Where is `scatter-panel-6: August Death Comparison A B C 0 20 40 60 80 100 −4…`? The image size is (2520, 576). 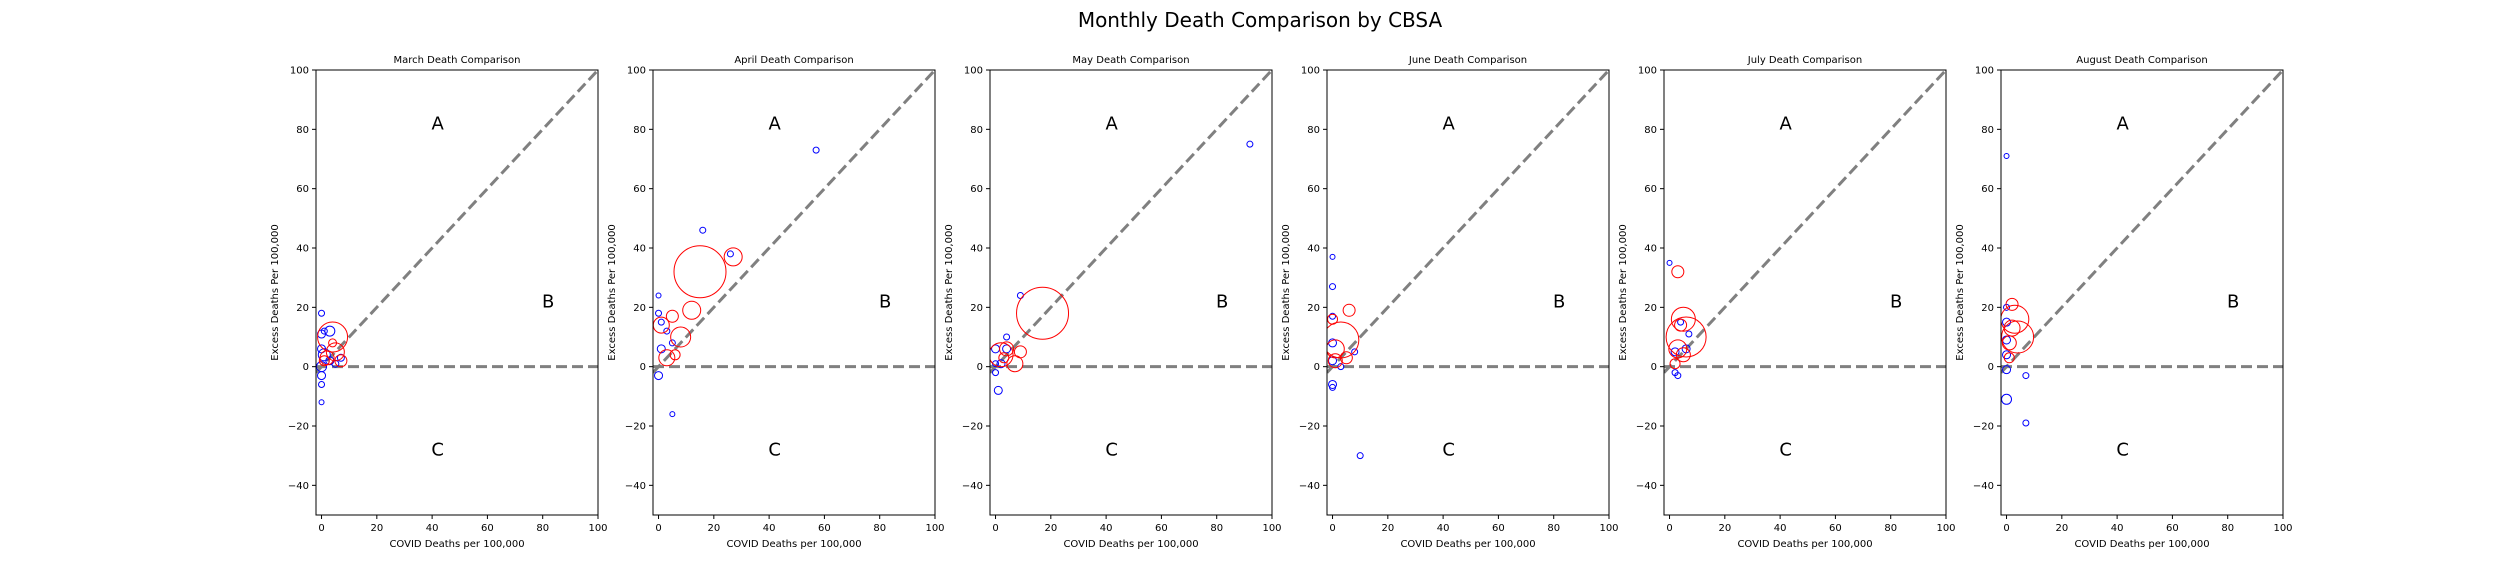 scatter-panel-6: August Death Comparison A B C 0 20 40 60 80 100 −4… is located at coordinates (2124, 302).